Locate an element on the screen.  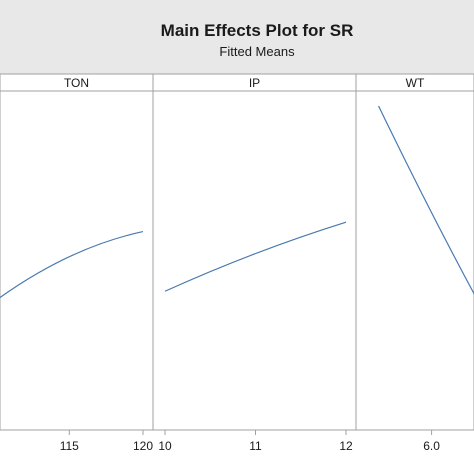
panel-label: IP is located at coordinates (254, 83).